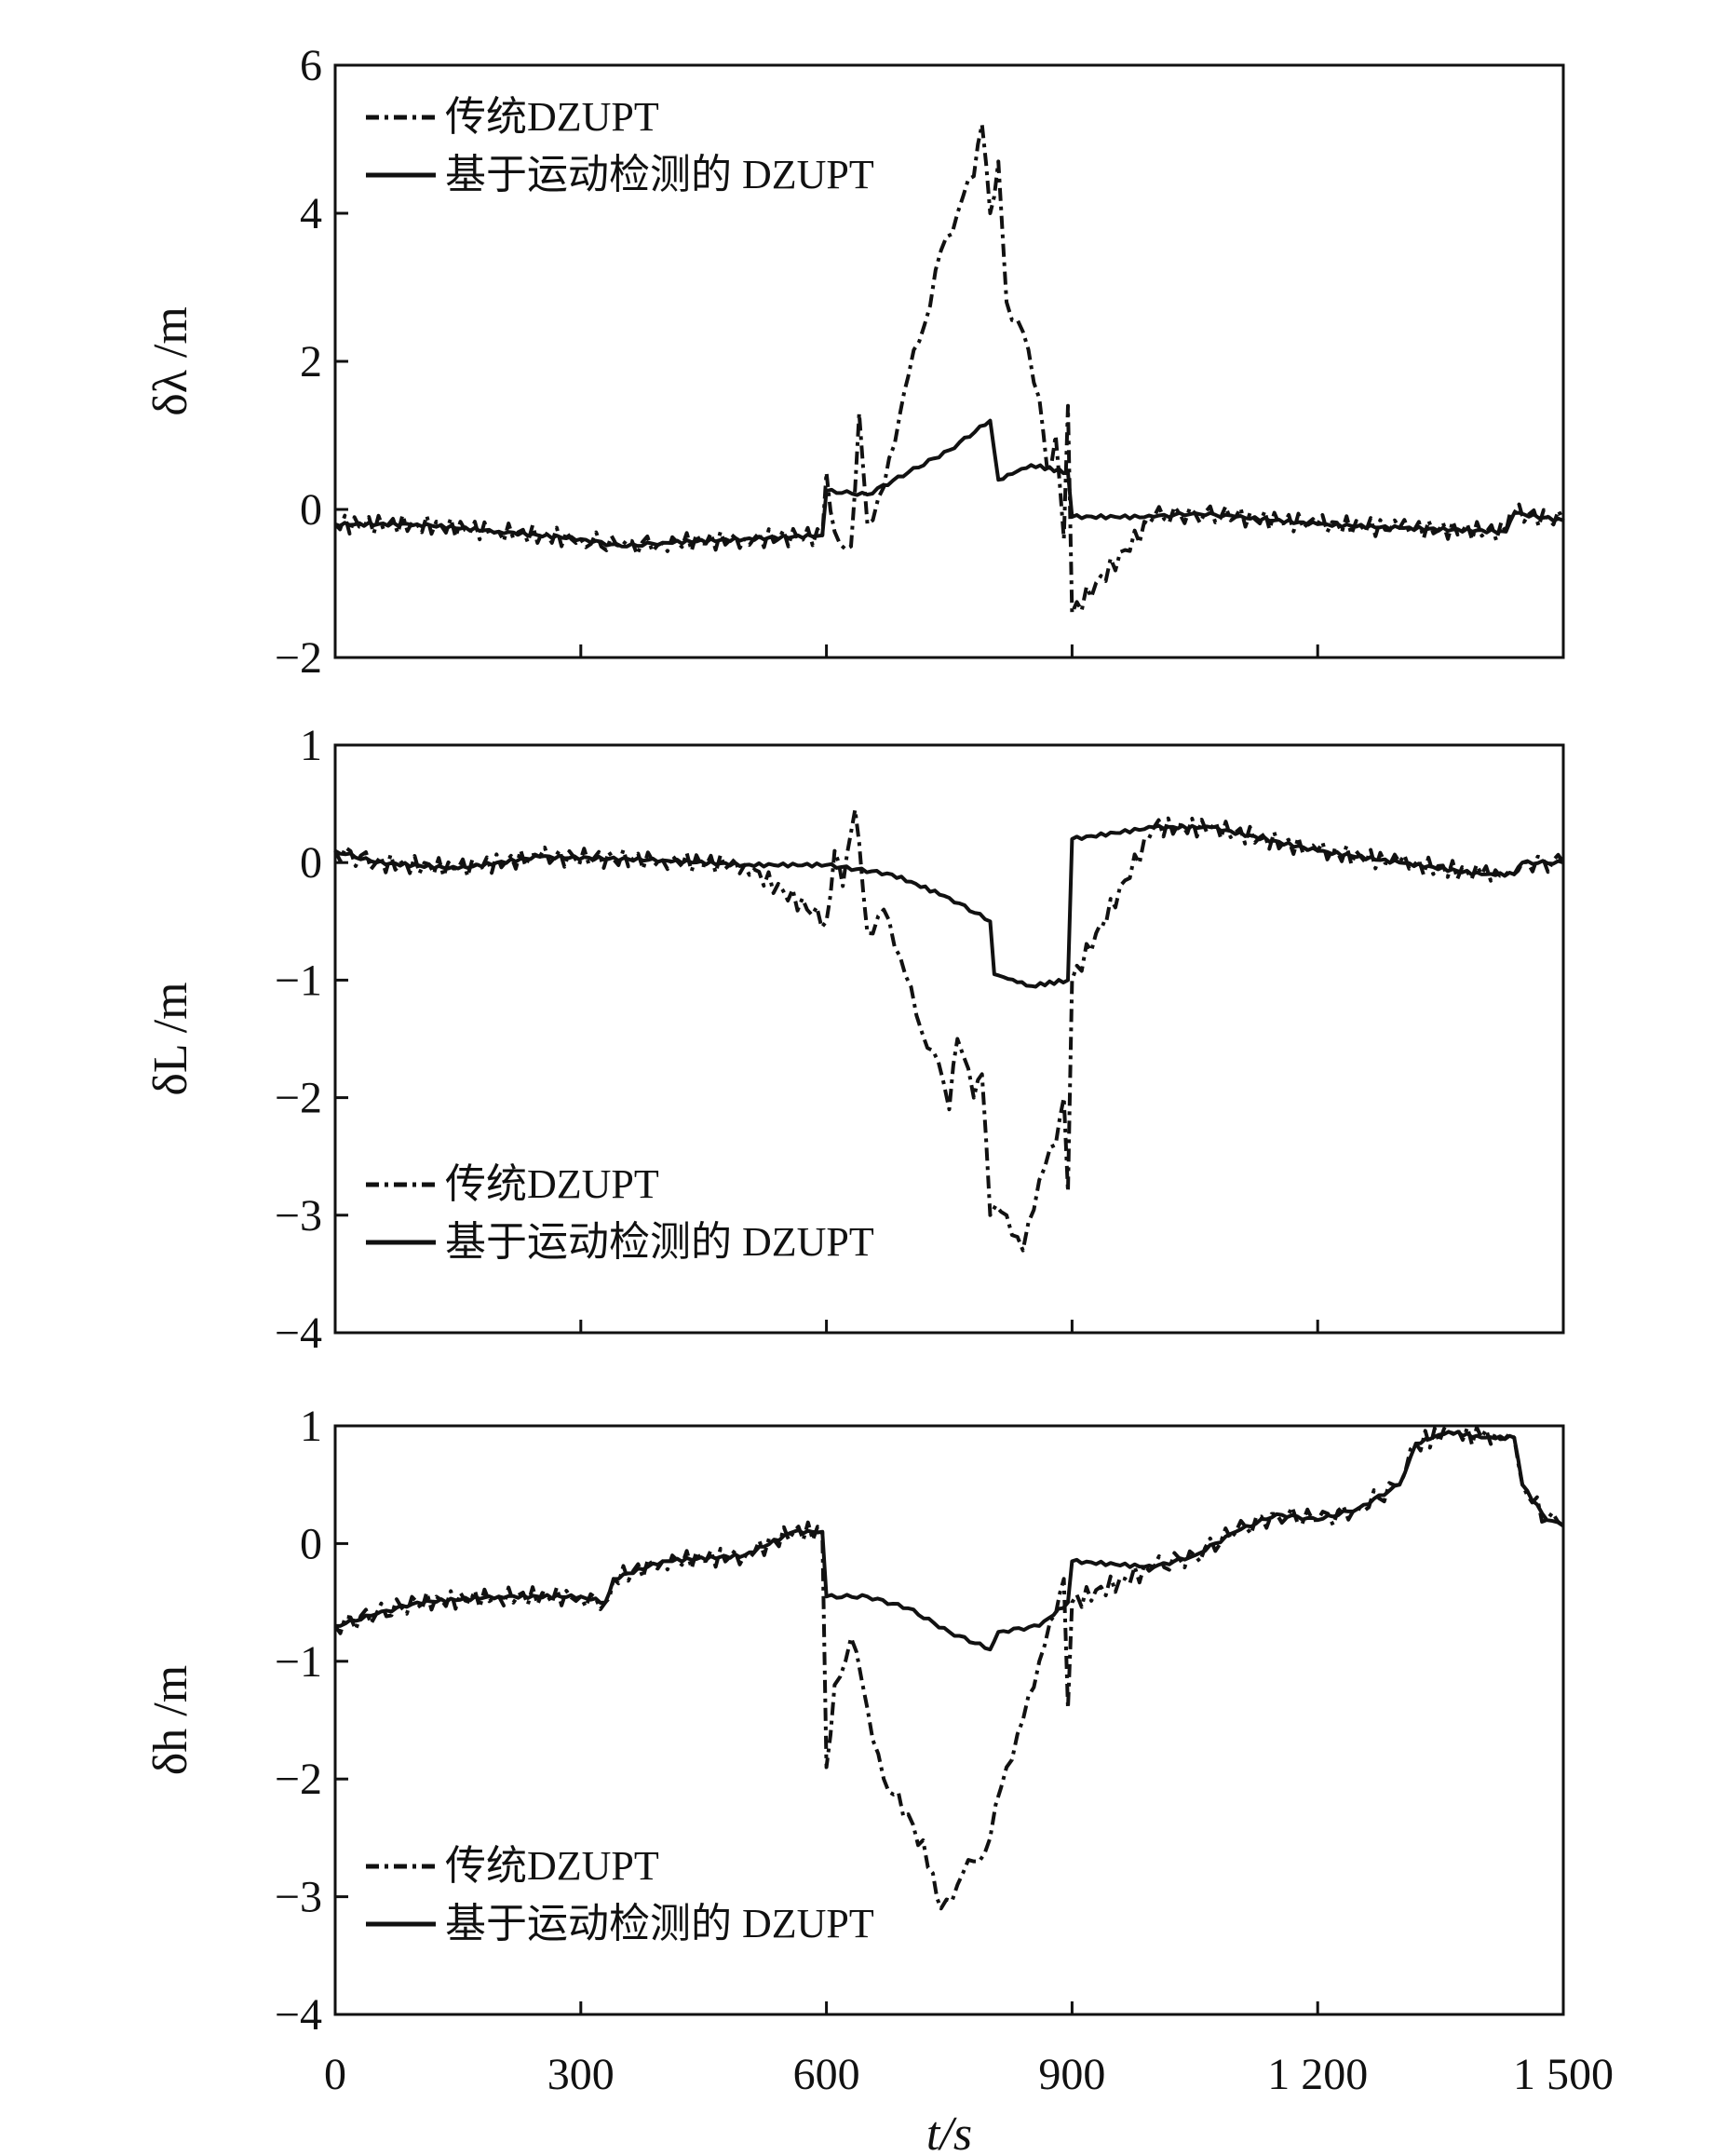 The width and height of the screenshot is (1716, 2156). What do you see at coordinates (170, 1720) in the screenshot?
I see `y-axis-label: δh /m` at bounding box center [170, 1720].